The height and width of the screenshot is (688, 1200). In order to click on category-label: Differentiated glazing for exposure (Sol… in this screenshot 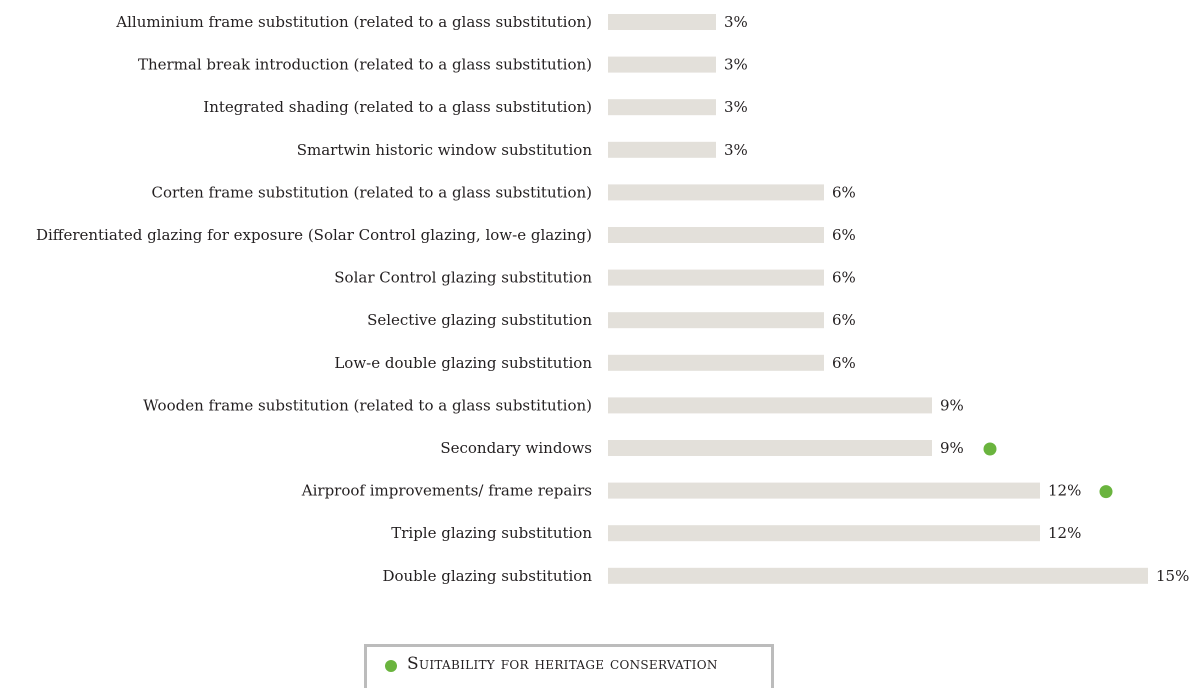, I will do `click(314, 235)`.